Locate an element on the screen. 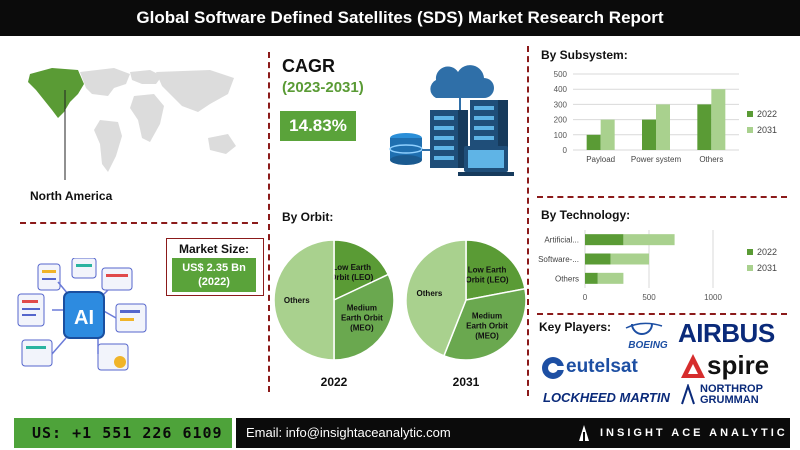 Image resolution: width=800 pixels, height=450 pixels. subsystem-legend-label: 2022 is located at coordinates (767, 114).